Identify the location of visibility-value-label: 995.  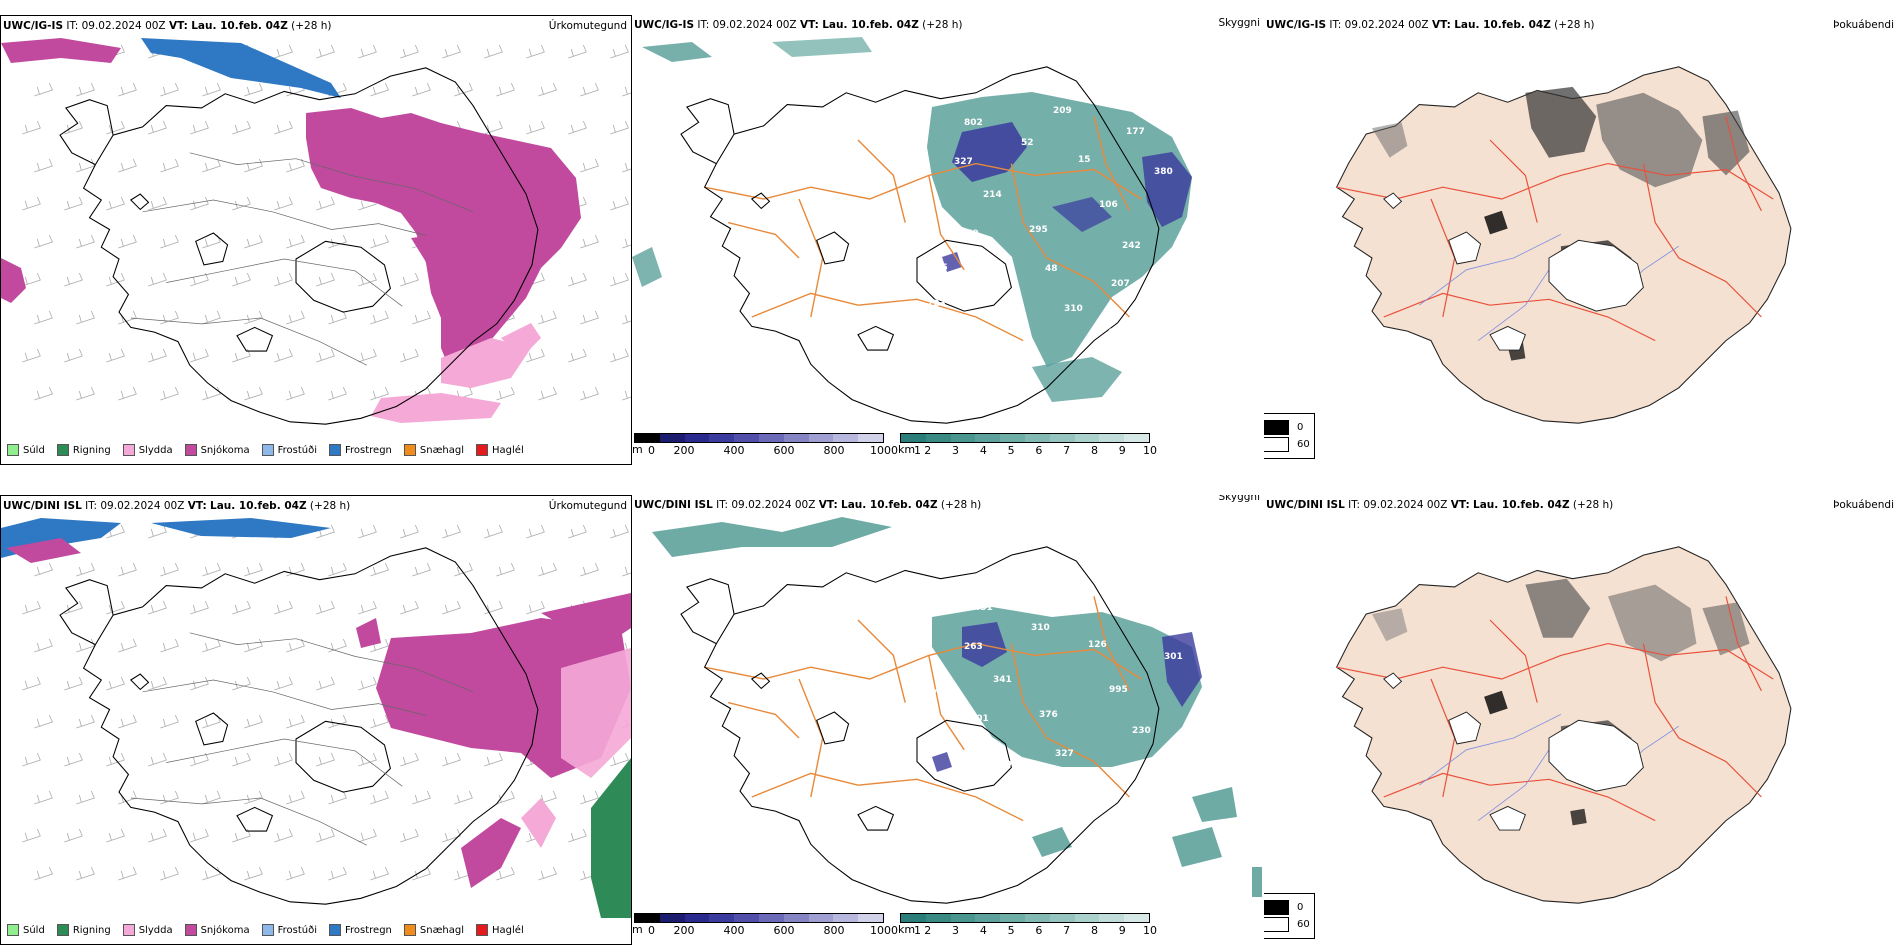
(1118, 690).